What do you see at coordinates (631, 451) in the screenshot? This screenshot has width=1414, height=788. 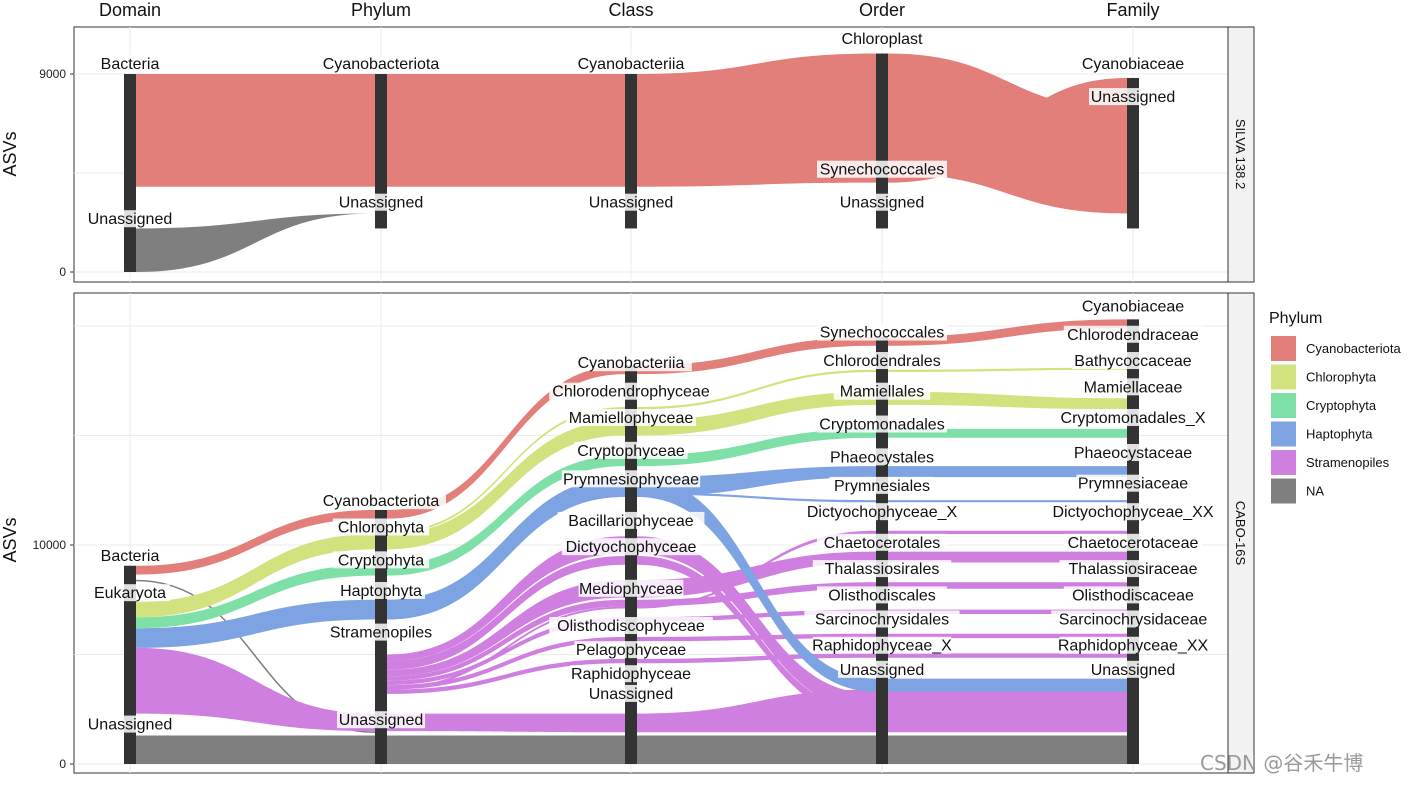 I see `stratum-label: Cryptophyceae` at bounding box center [631, 451].